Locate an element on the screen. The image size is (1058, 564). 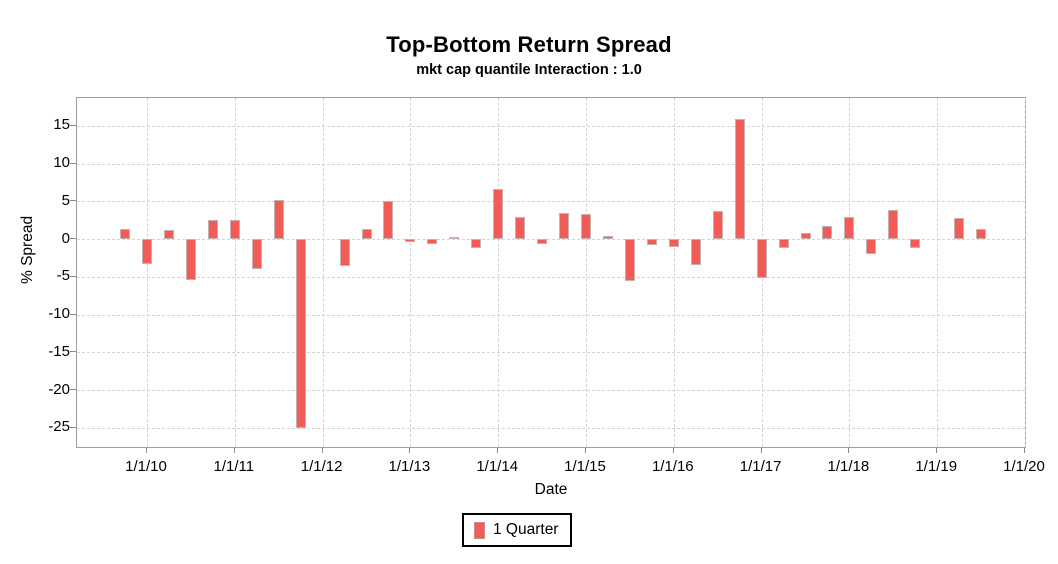
legend: 1 Quarter is located at coordinates (517, 530).